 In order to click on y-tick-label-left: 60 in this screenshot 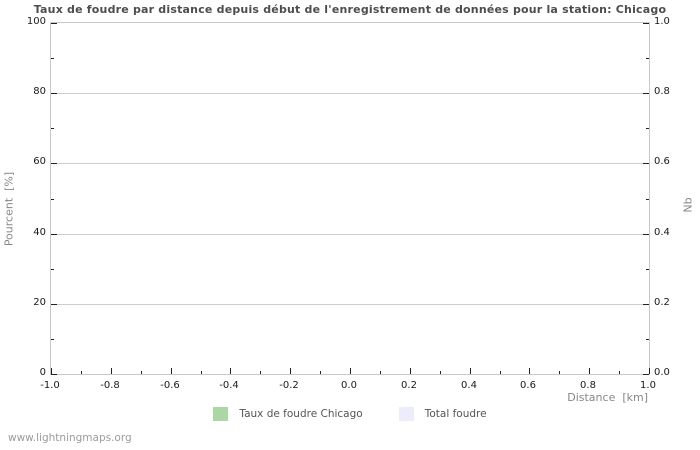, I will do `click(39, 161)`.